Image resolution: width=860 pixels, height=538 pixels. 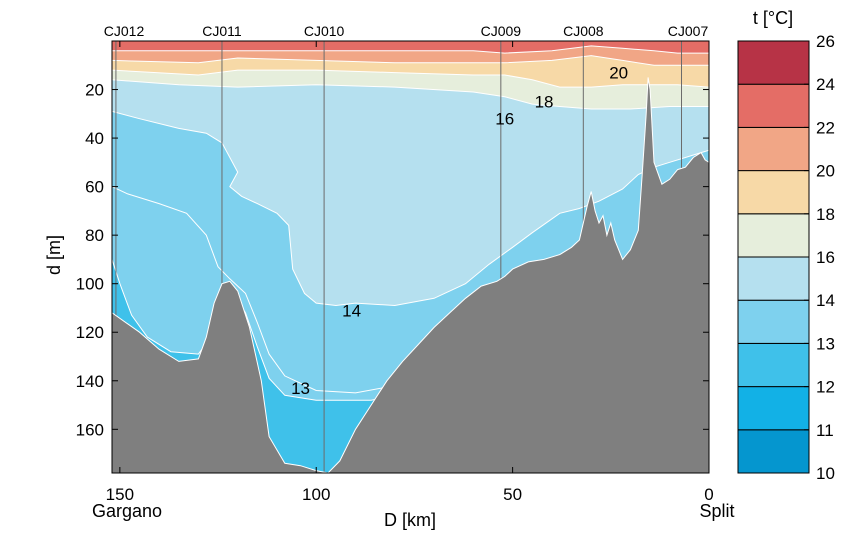 I want to click on isotherm-t20, so click(x=410, y=60).